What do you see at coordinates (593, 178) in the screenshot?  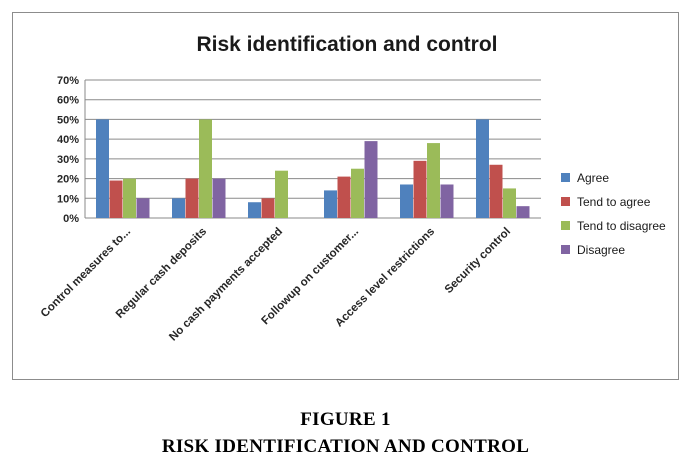 I see `legend-label: Agree` at bounding box center [593, 178].